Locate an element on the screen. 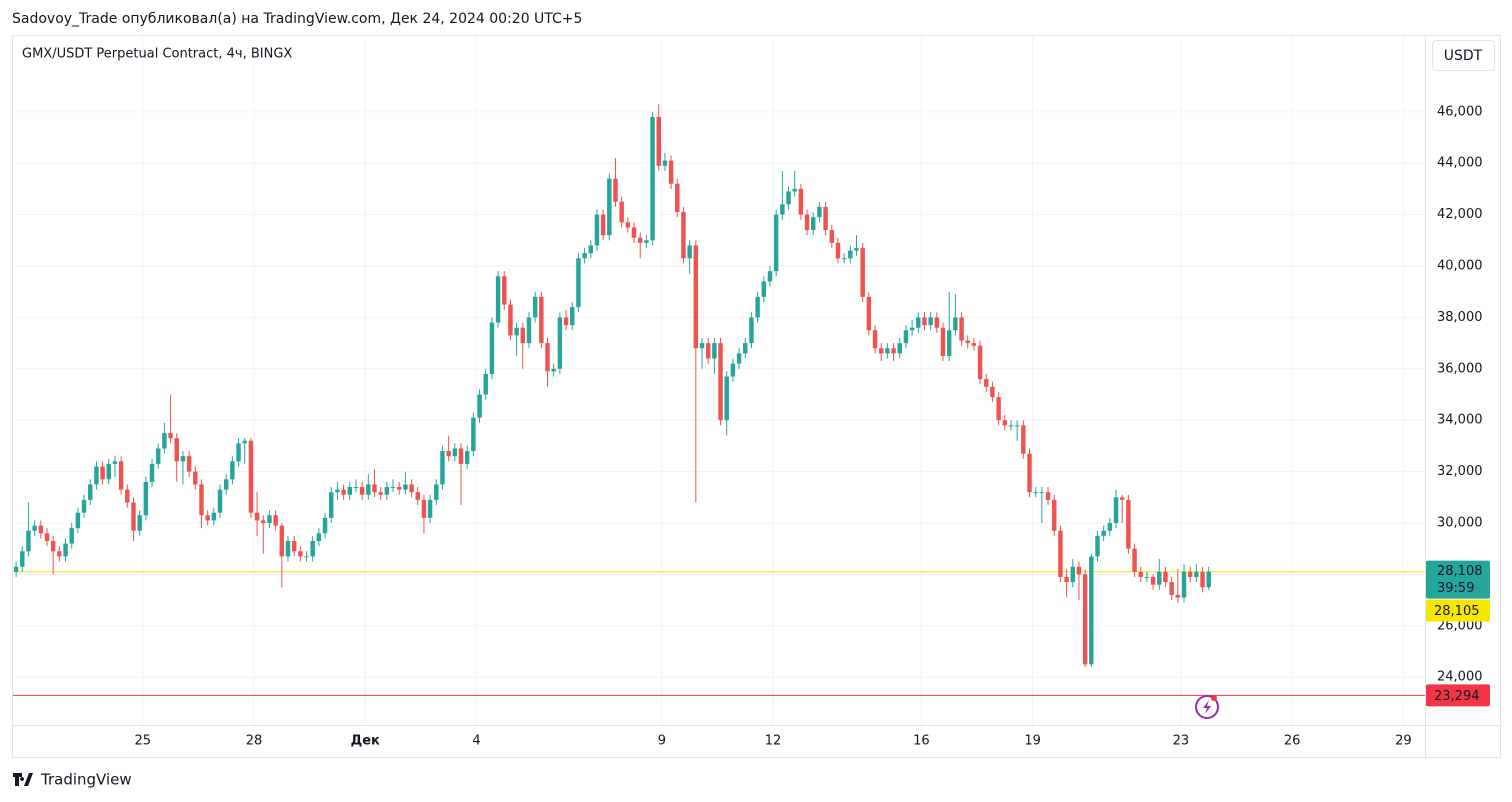  x-tick-label: 9 is located at coordinates (662, 741).